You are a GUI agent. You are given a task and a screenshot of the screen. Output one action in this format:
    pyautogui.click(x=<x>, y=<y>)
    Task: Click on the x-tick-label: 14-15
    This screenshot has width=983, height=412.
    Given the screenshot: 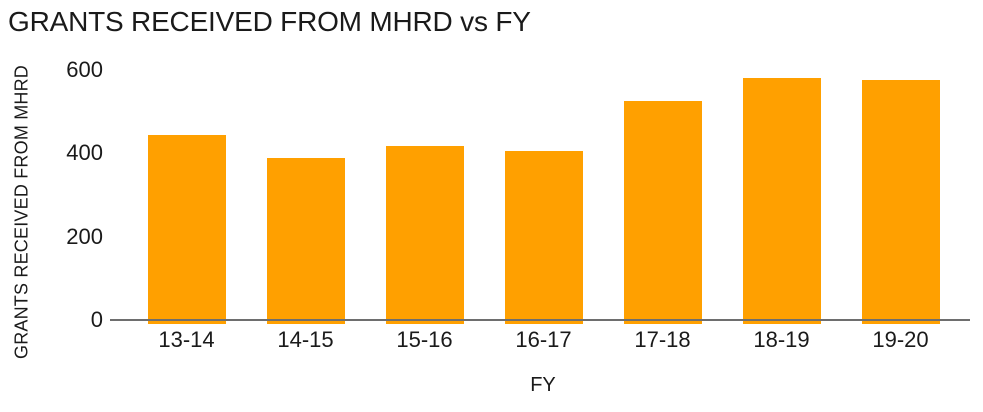 What is the action you would take?
    pyautogui.click(x=305, y=339)
    